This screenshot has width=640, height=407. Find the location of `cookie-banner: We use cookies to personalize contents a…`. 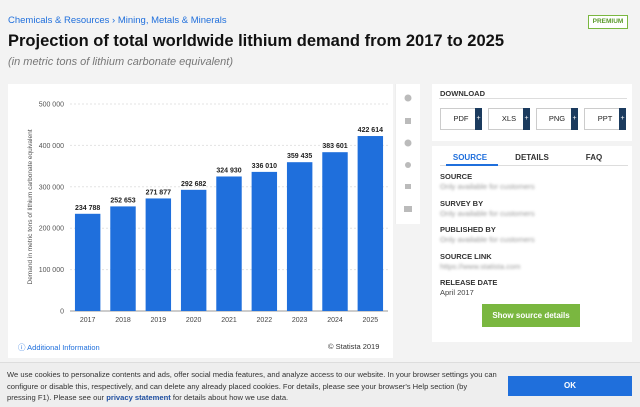

cookie-banner: We use cookies to personalize contents a… is located at coordinates (320, 384).